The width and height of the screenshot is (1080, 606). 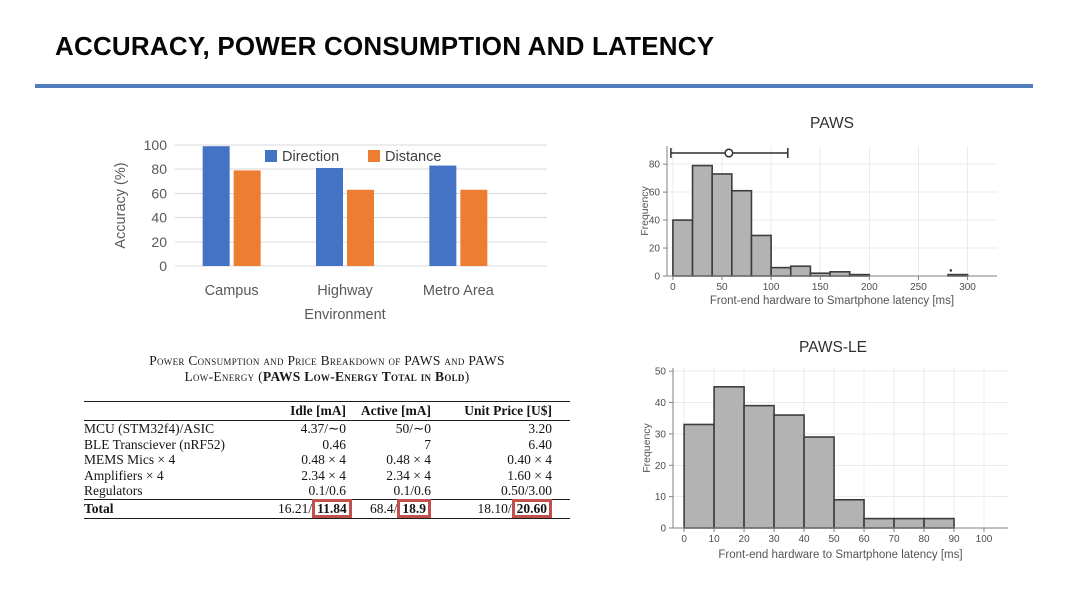 What do you see at coordinates (534, 86) in the screenshot?
I see `title-underline-rule` at bounding box center [534, 86].